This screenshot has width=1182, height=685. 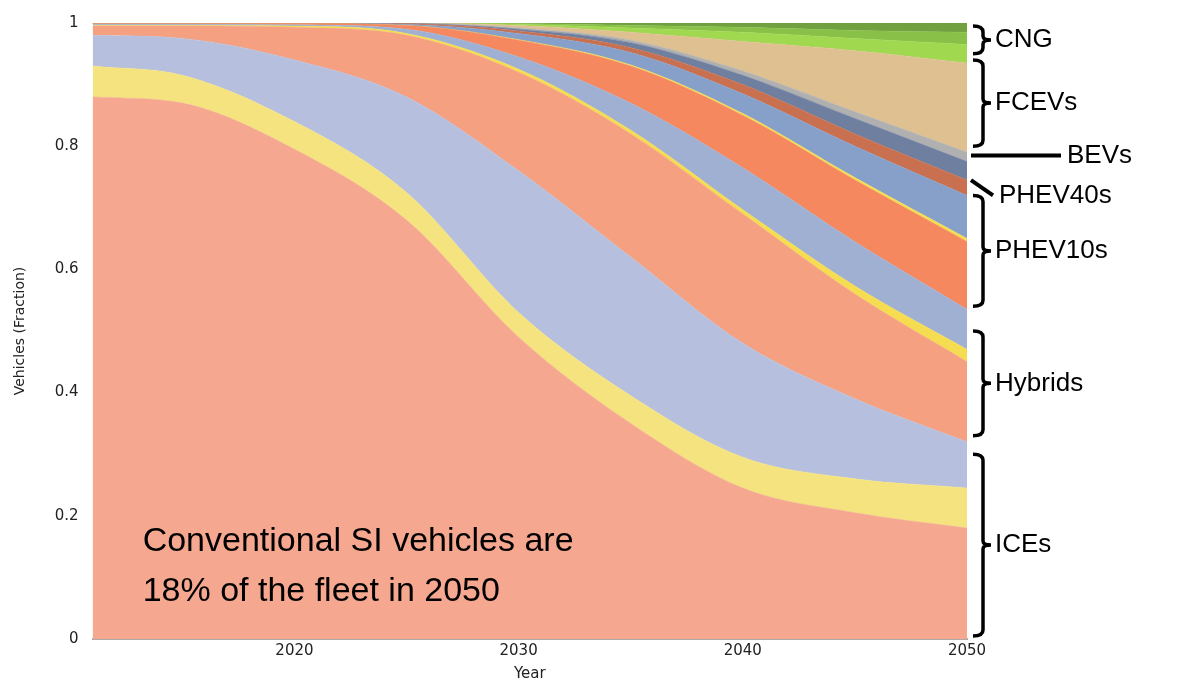 What do you see at coordinates (1036, 101) in the screenshot?
I see `text: FCEVs` at bounding box center [1036, 101].